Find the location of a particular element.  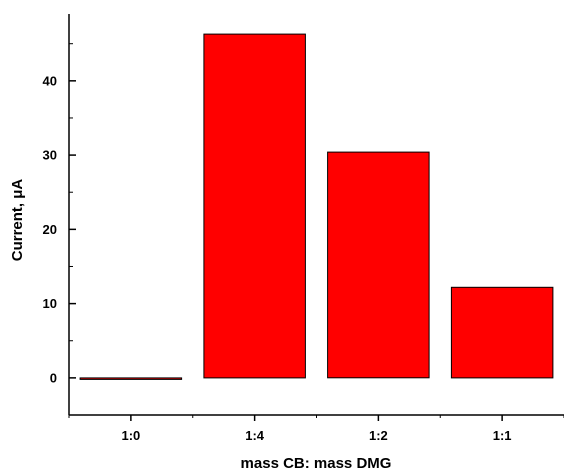

y-ticks-group: 0 10 20 30 40 is located at coordinates (59, 229).